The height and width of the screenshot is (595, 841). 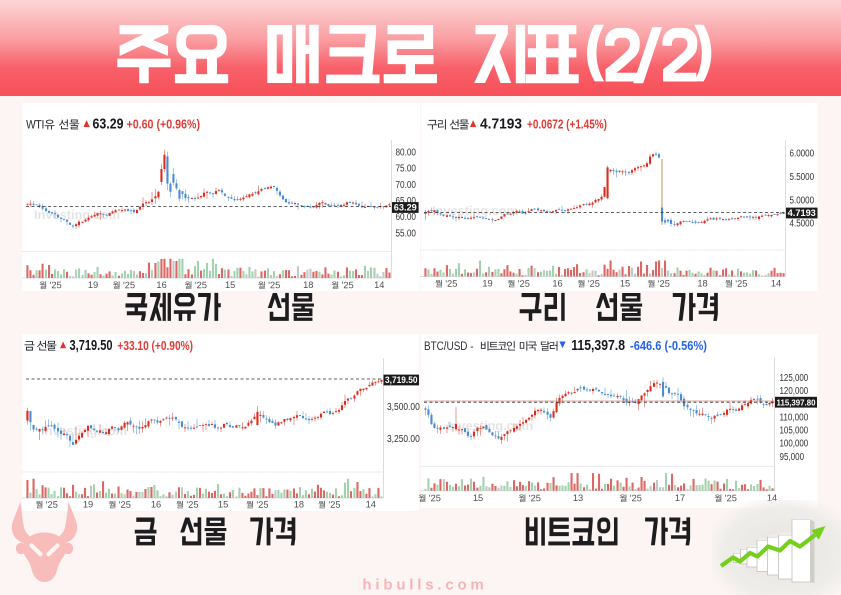 What do you see at coordinates (794, 417) in the screenshot?
I see `svg-text: 110,000` at bounding box center [794, 417].